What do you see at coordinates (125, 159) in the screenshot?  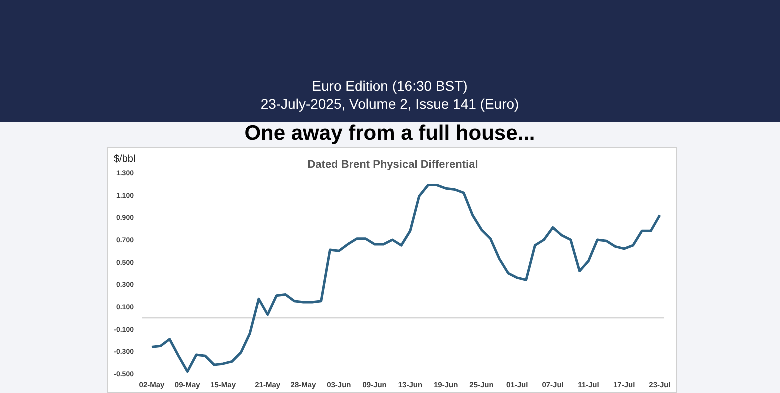 I see `y-axis-title: $/bbl` at bounding box center [125, 159].